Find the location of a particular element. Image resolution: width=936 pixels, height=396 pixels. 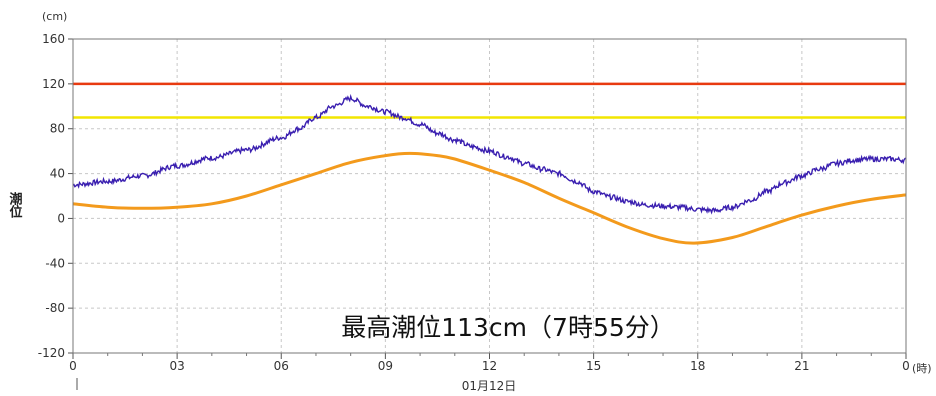

date-label: 01月12日 is located at coordinates (489, 386).